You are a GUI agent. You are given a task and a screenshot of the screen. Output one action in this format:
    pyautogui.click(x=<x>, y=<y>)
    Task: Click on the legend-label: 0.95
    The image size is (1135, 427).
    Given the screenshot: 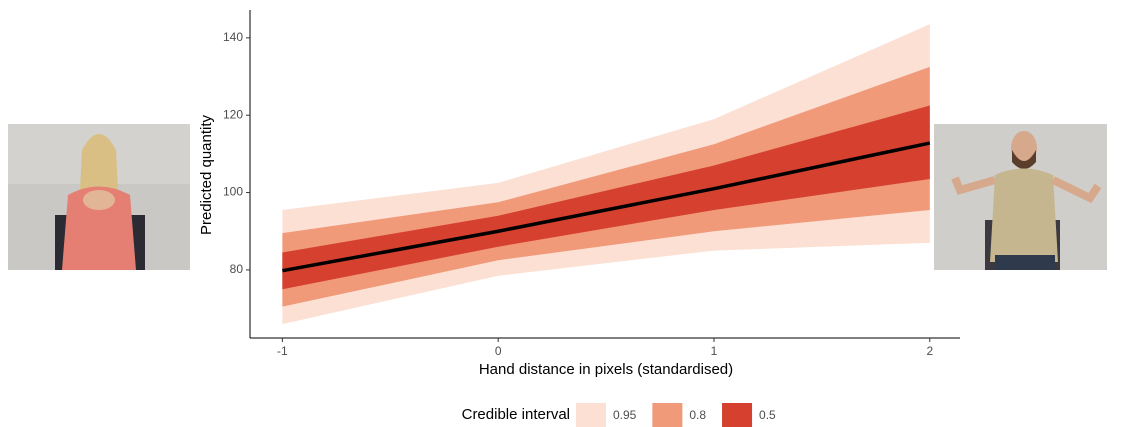 What is the action you would take?
    pyautogui.click(x=625, y=415)
    